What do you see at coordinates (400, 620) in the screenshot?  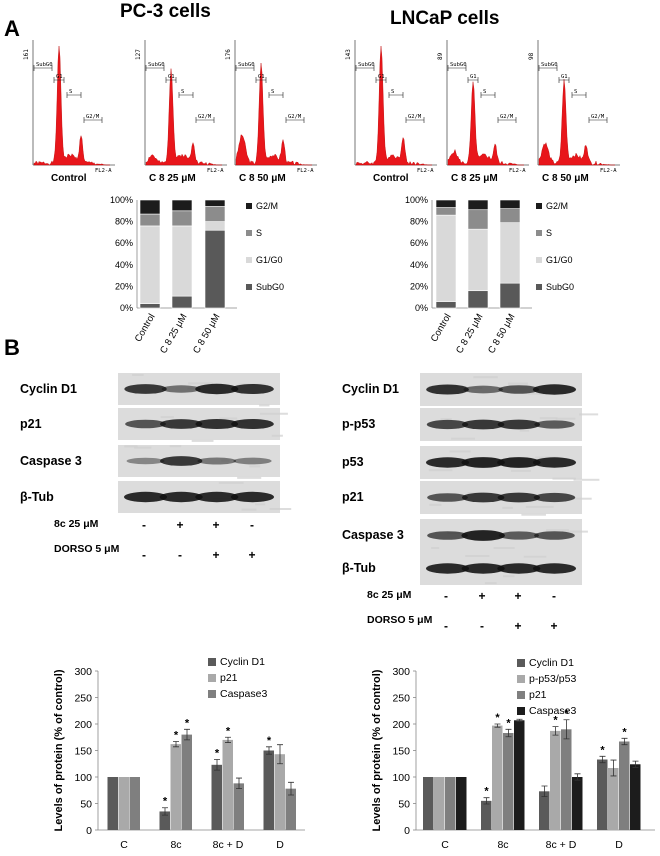 I see `treatment-label: DORSO 5 μM` at bounding box center [400, 620].